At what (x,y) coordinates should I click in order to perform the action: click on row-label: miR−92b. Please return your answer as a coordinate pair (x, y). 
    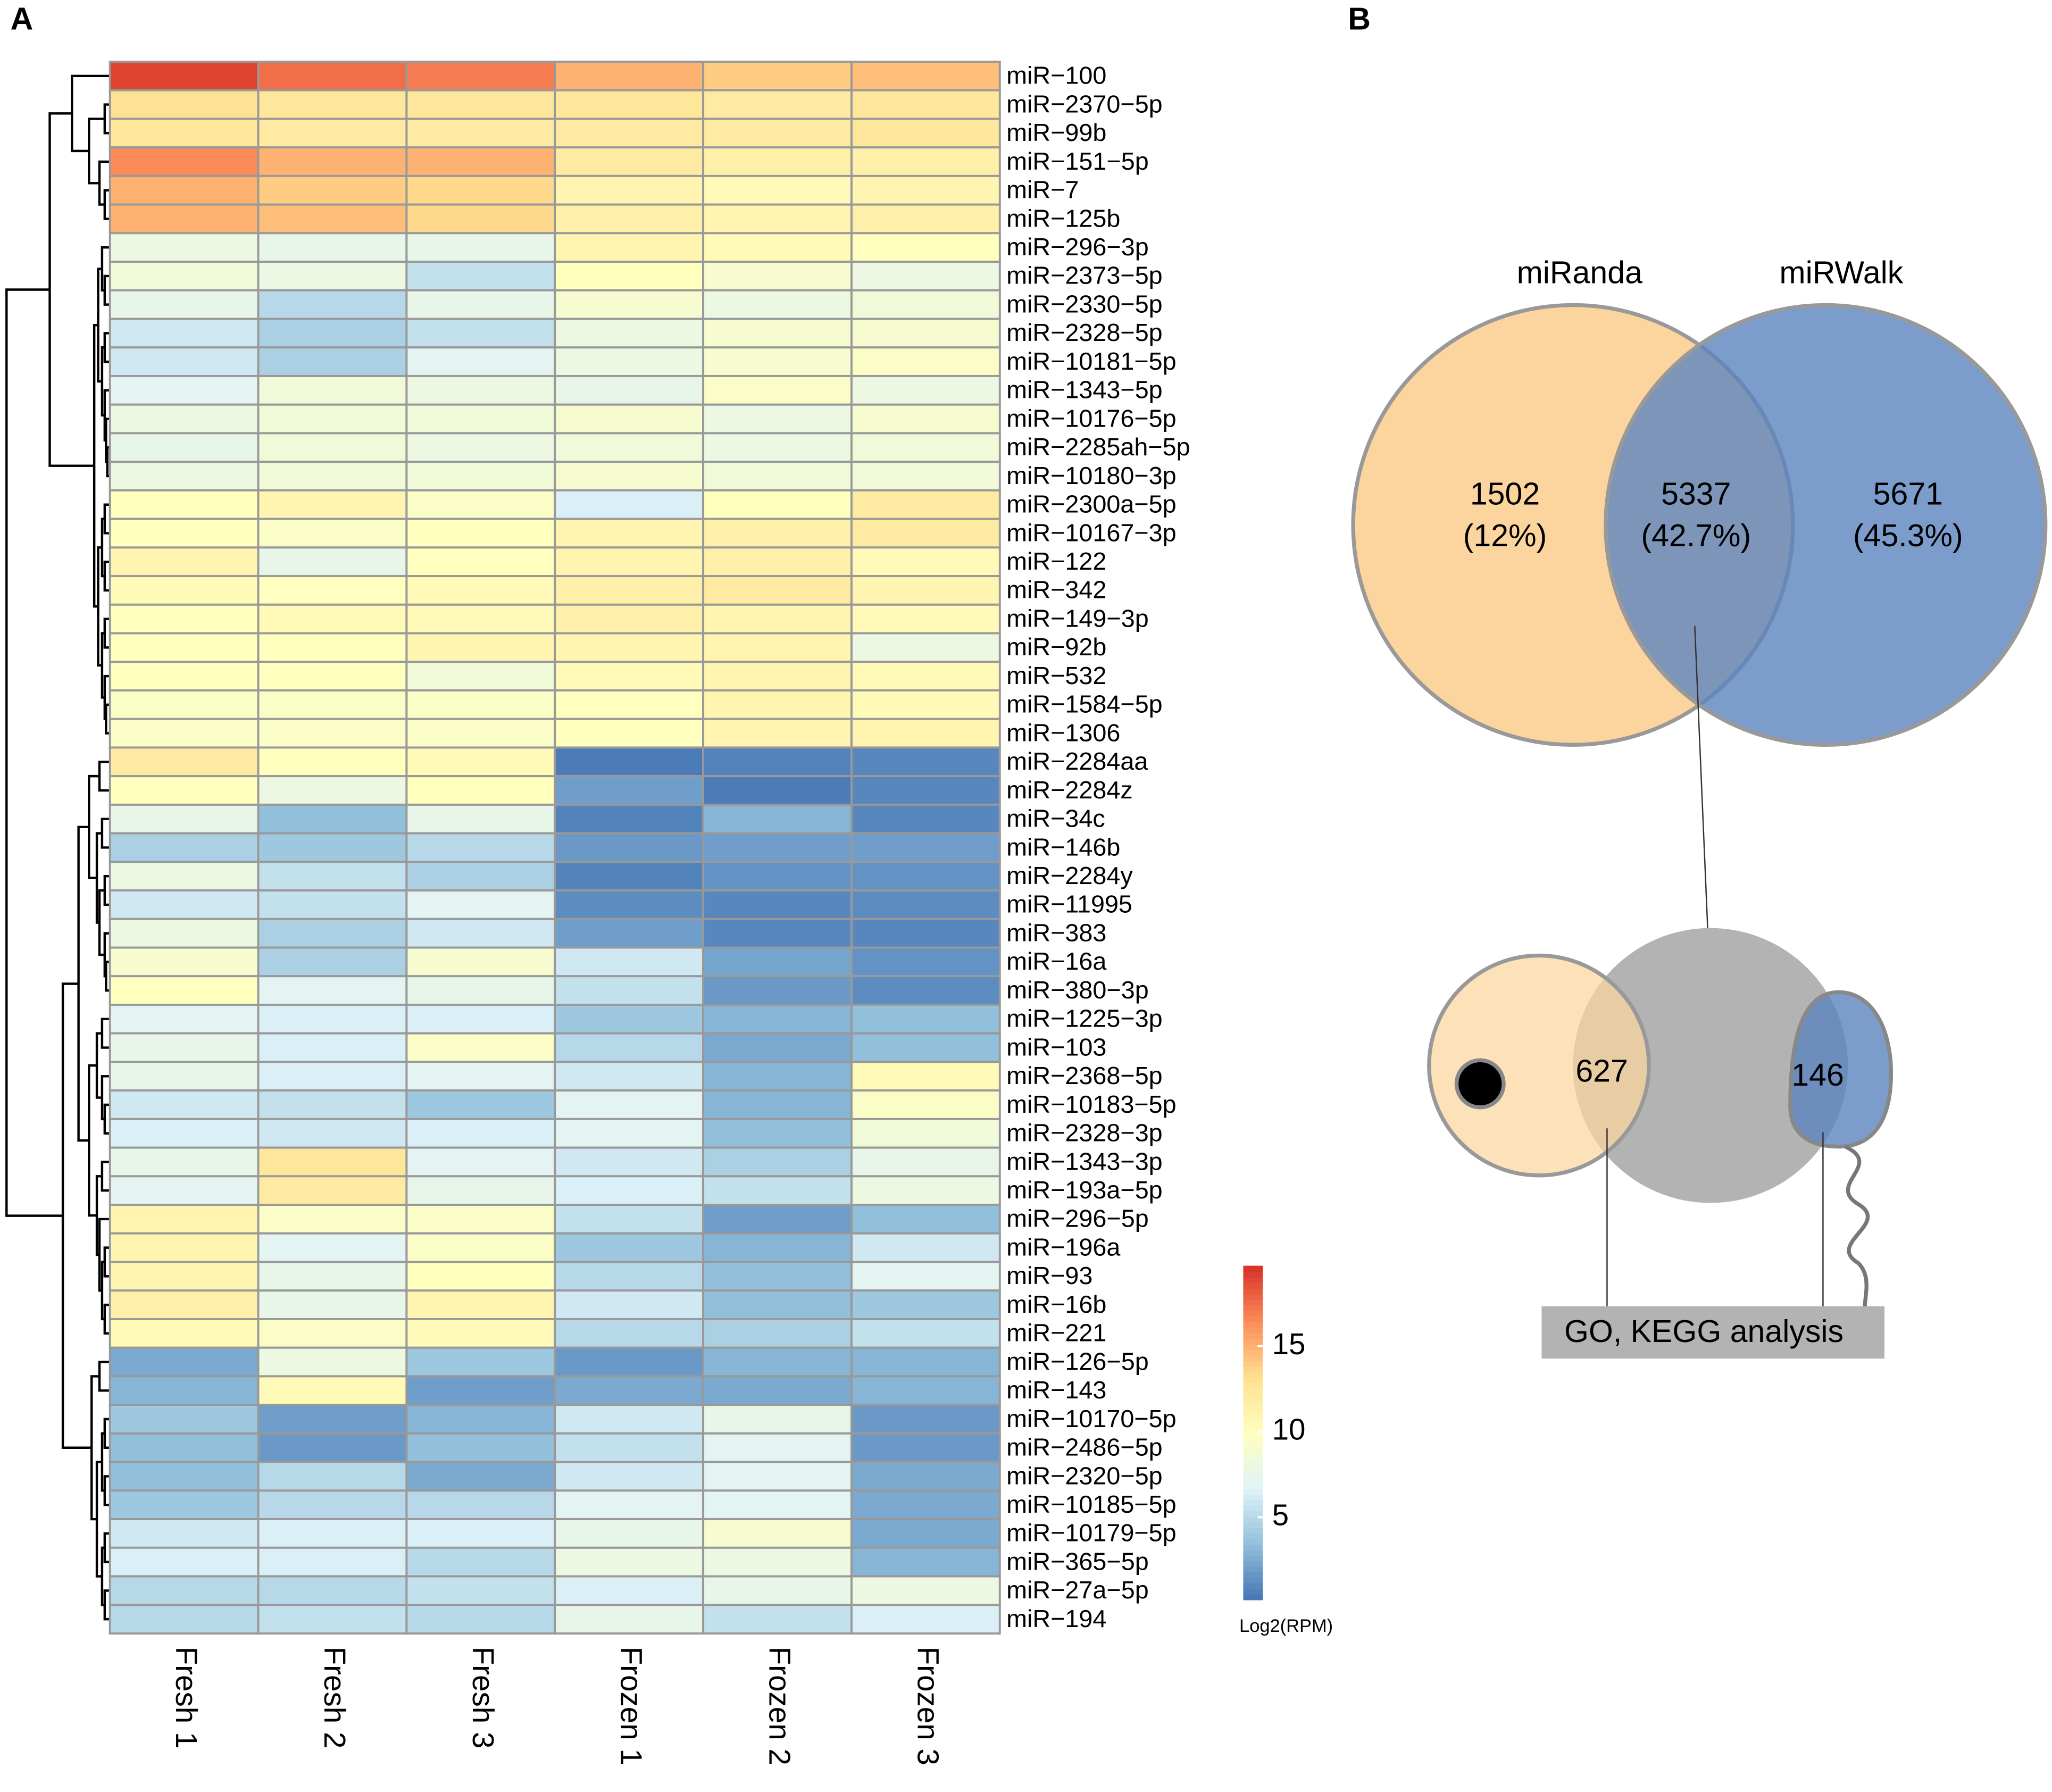
    Looking at the image, I should click on (1056, 647).